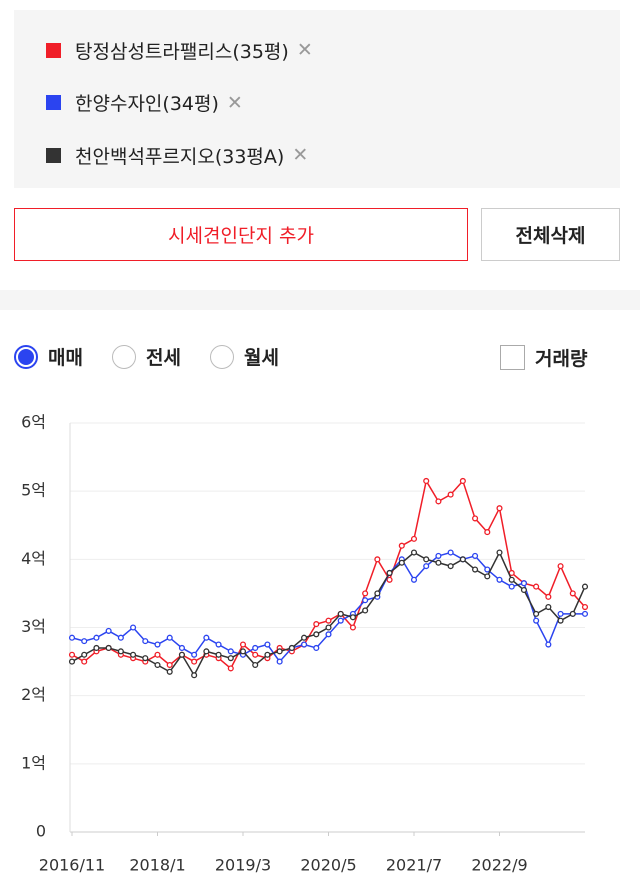 This screenshot has height=893, width=640. Describe the element at coordinates (146, 356) in the screenshot. I see `radio-option: 전세` at that location.